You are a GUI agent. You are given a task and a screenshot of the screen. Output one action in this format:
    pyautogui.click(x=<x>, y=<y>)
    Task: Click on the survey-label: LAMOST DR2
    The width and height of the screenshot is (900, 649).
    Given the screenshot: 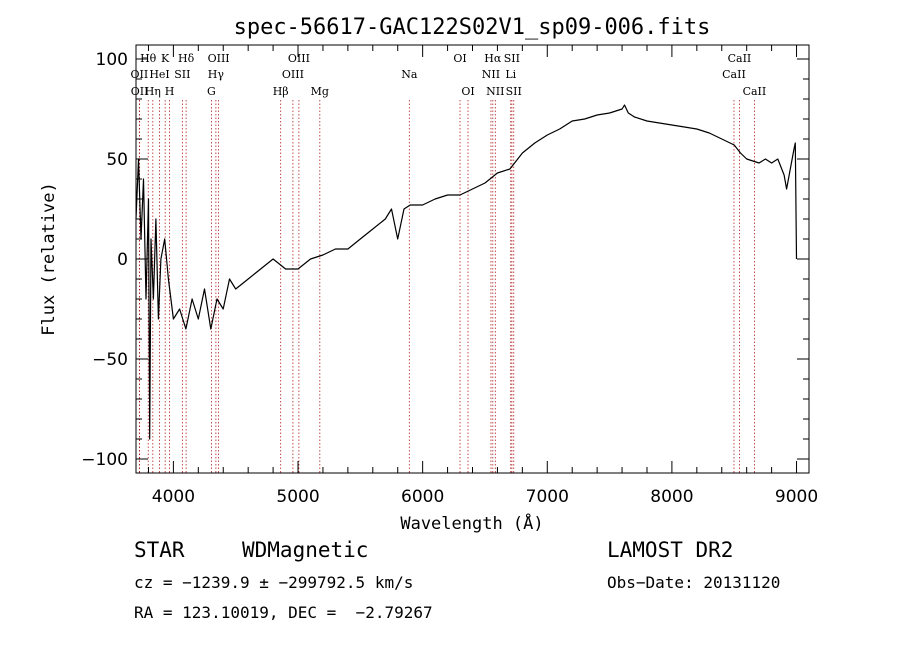 What is the action you would take?
    pyautogui.click(x=670, y=550)
    